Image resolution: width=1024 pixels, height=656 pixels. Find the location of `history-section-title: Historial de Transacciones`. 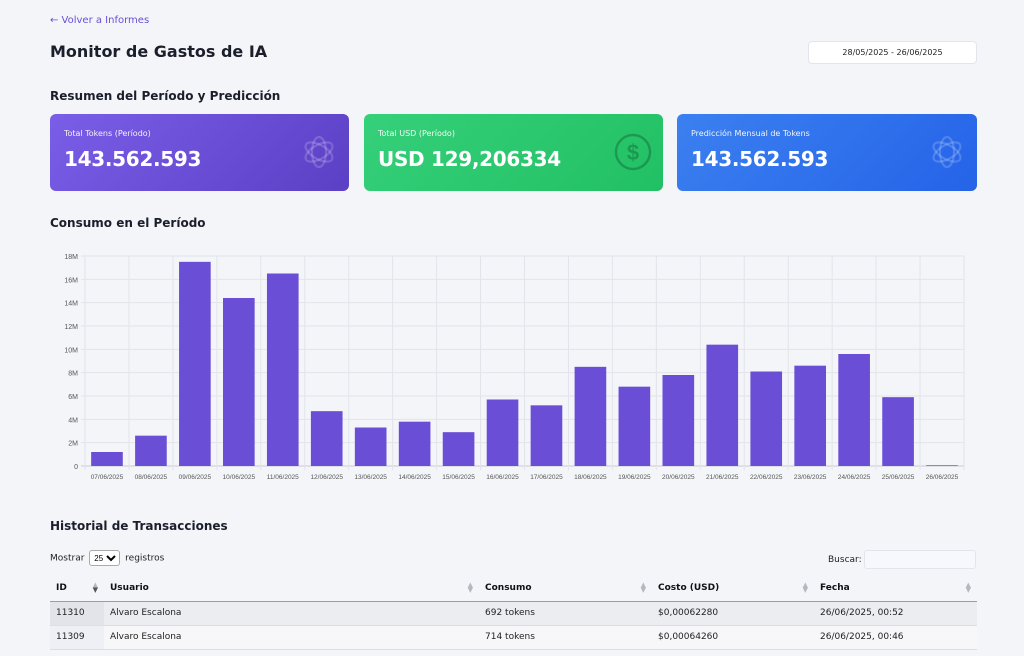

history-section-title: Historial de Transacciones is located at coordinates (139, 526).